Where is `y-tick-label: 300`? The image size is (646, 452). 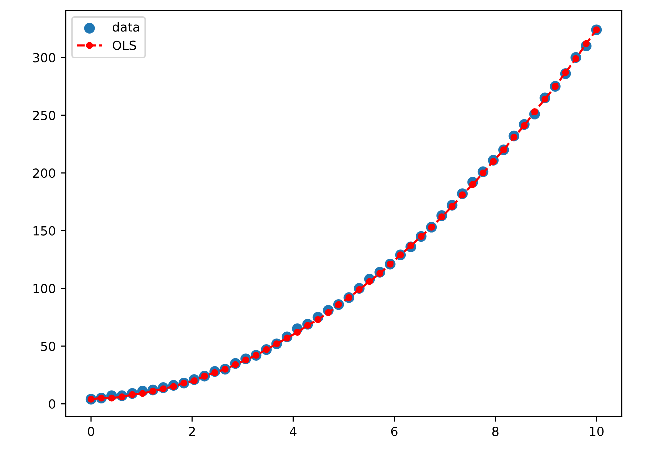
y-tick-label: 300 is located at coordinates (44, 58).